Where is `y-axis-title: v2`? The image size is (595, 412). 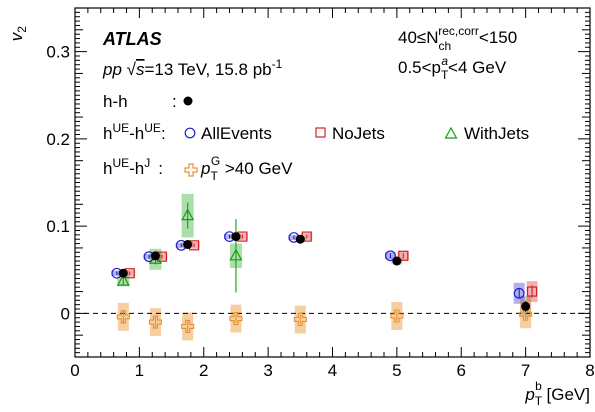
y-axis-title: v2 is located at coordinates (18, 34).